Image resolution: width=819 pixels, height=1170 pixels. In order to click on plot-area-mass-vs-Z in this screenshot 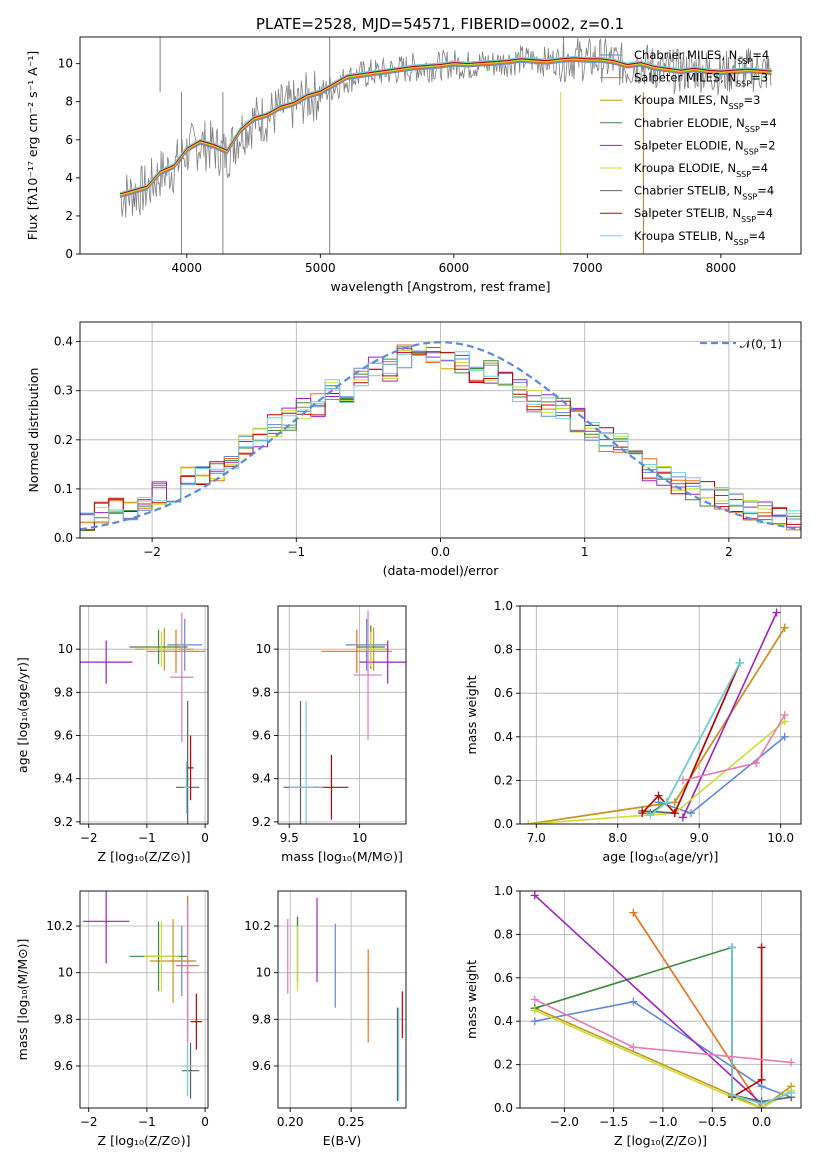, I will do `click(144, 999)`.